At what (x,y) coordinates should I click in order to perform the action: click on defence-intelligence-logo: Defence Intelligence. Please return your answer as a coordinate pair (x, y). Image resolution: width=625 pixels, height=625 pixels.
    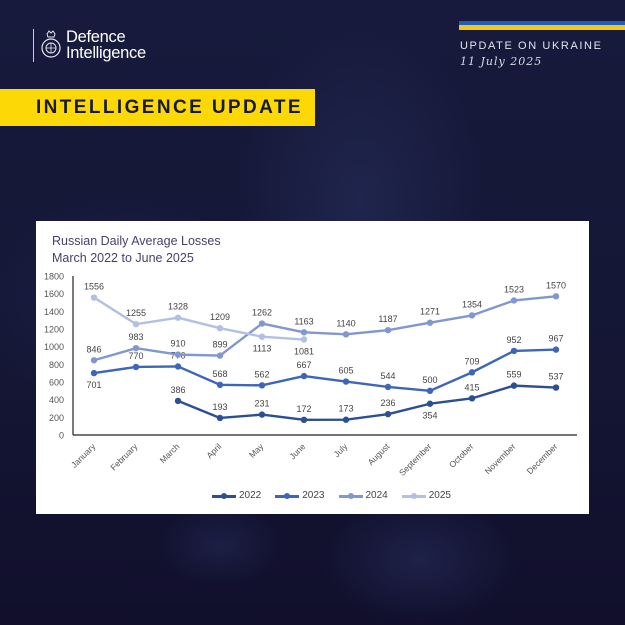
    Looking at the image, I should click on (89, 45).